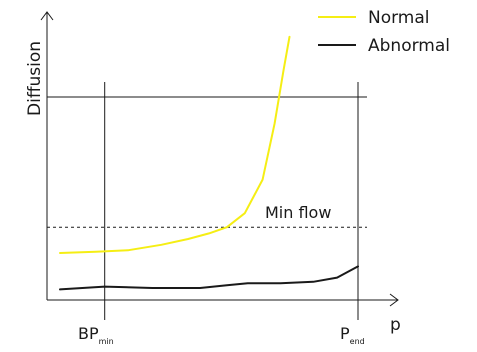  Describe the element at coordinates (298, 212) in the screenshot. I see `min-flow-label: Min flow` at that location.